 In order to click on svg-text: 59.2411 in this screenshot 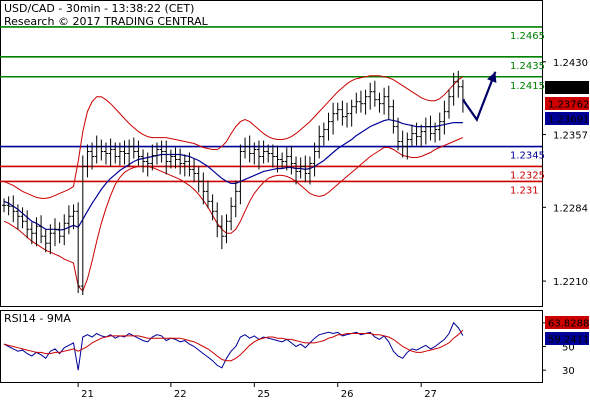, I will do `click(568, 340)`.